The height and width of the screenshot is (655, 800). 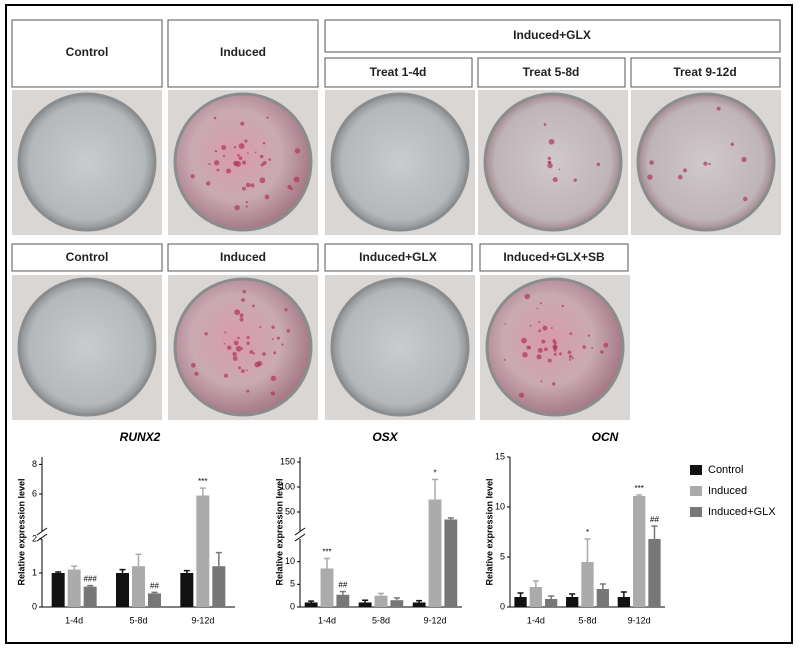 What do you see at coordinates (292, 584) in the screenshot?
I see `y-tick-label: 5` at bounding box center [292, 584].